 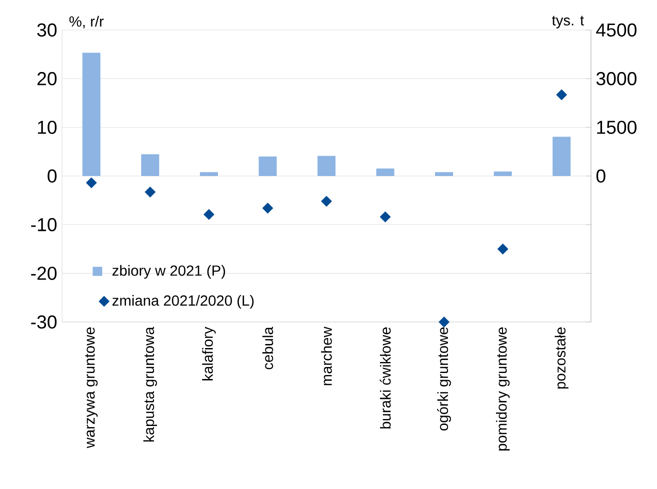 I want to click on y2-tick-label: 1500, so click(x=616, y=127).